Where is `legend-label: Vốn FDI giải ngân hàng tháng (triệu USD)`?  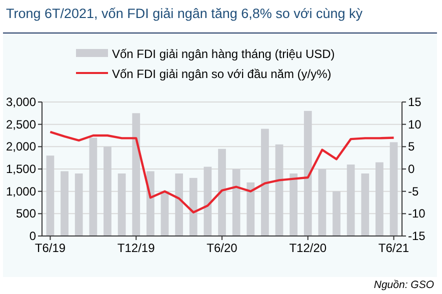 legend-label: Vốn FDI giải ngân hàng tháng (triệu USD) is located at coordinates (223, 54).